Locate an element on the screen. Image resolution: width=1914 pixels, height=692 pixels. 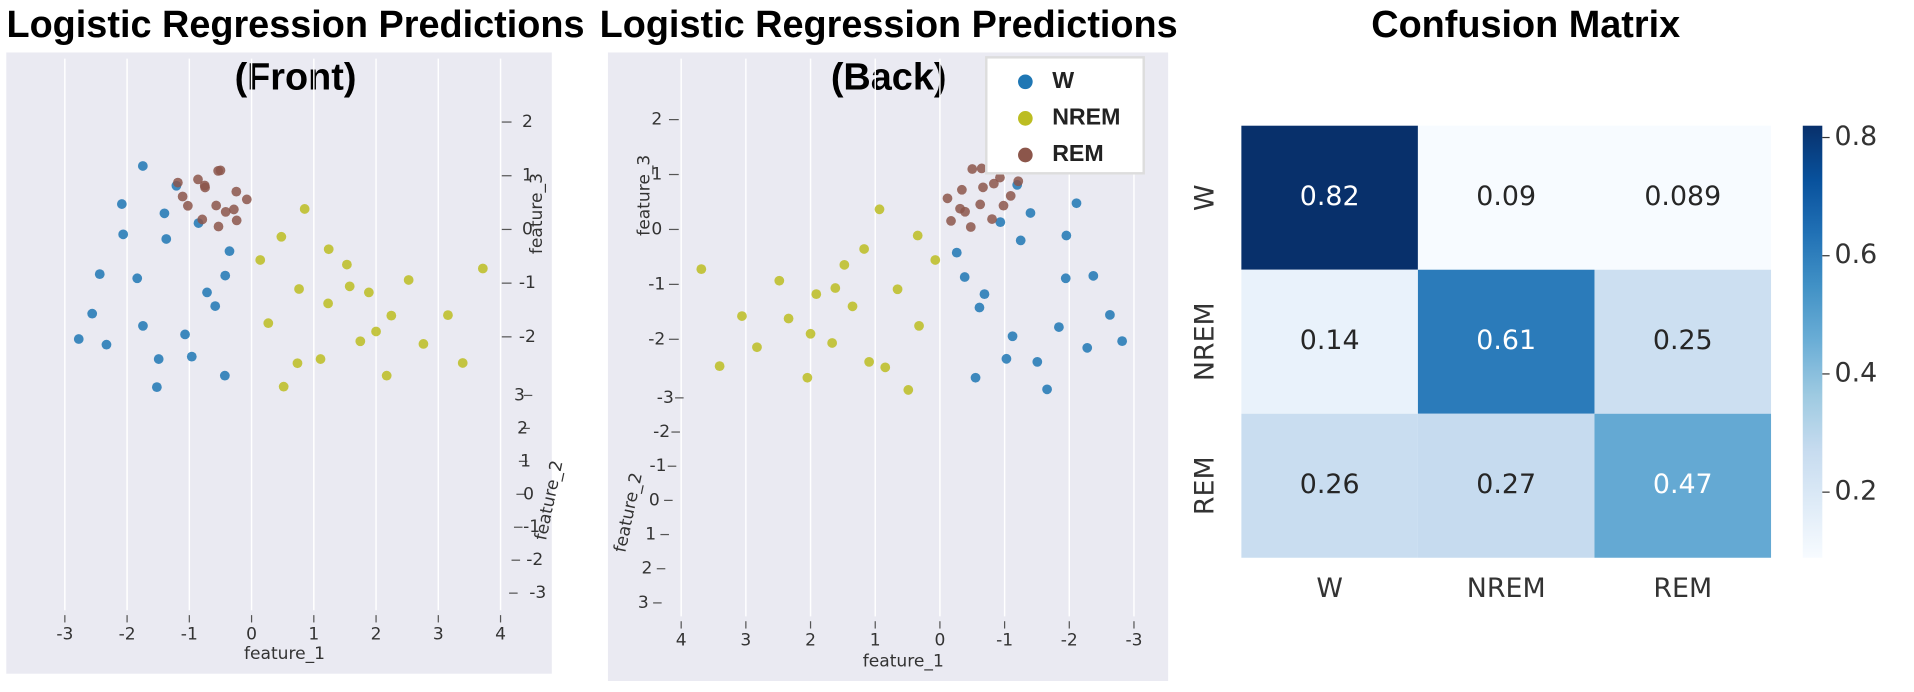
cell-label: 0.089 is located at coordinates (1682, 196).